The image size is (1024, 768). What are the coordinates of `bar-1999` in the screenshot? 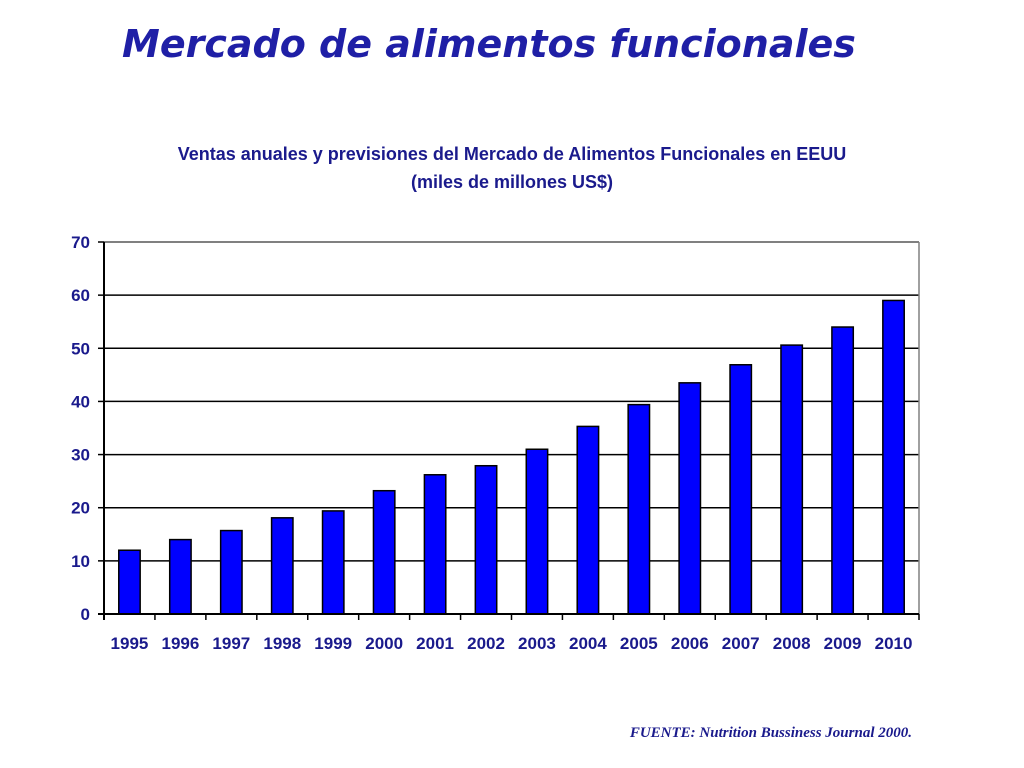 It's located at (333, 562).